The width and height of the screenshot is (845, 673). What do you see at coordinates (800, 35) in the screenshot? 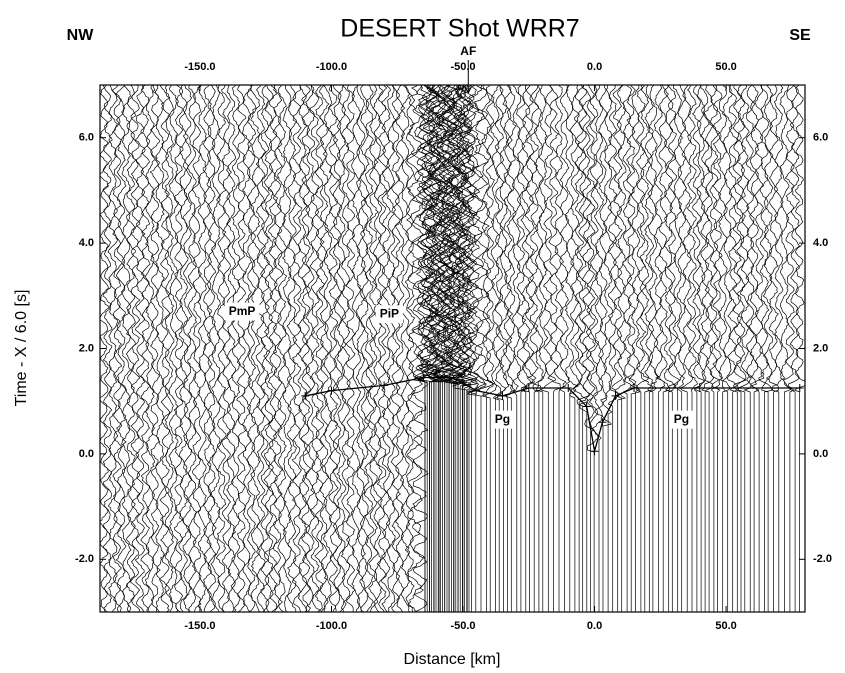
I see `corner-label: SE` at bounding box center [800, 35].